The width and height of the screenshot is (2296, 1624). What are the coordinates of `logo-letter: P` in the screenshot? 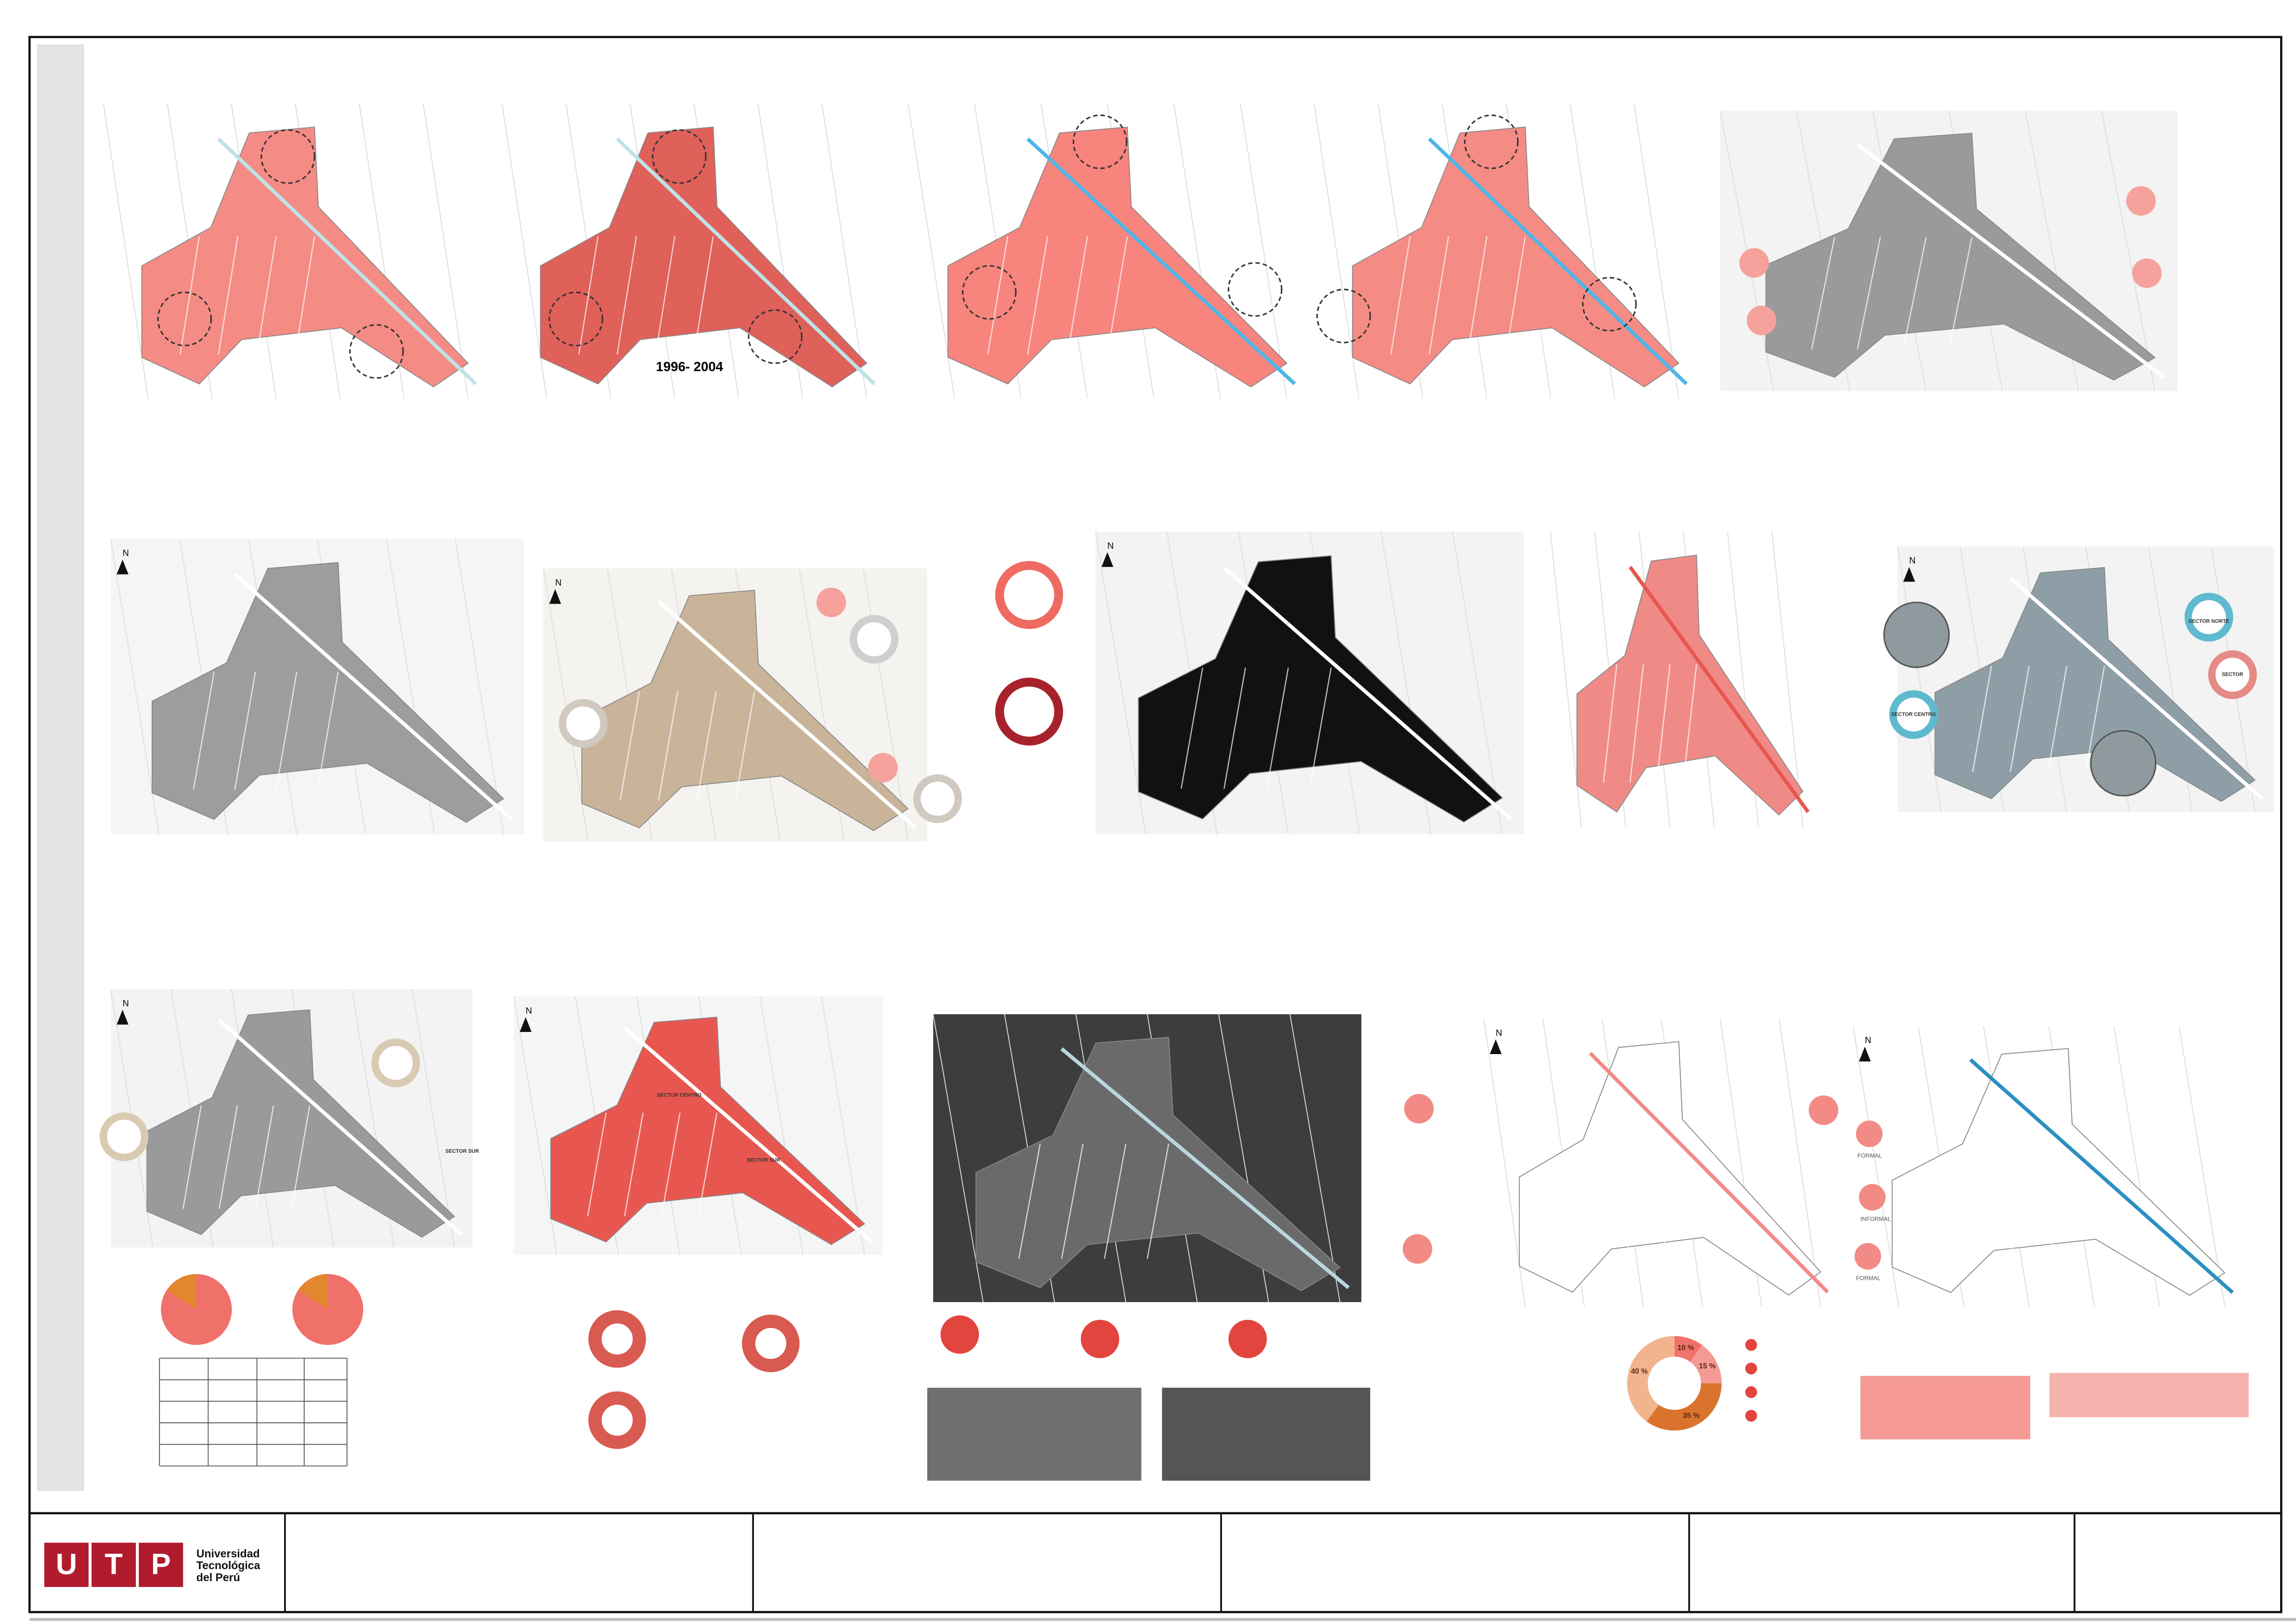 It's located at (161, 1563).